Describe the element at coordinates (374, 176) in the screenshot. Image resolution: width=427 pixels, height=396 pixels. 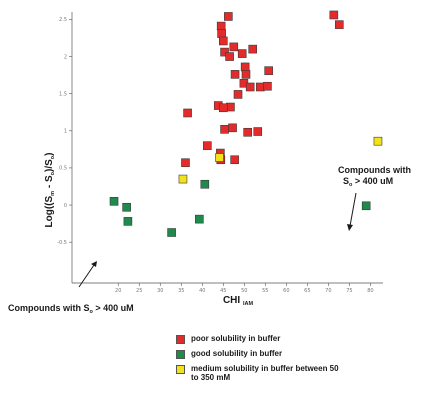
I see `annotation-right: Compounds with So > 400 uM` at that location.